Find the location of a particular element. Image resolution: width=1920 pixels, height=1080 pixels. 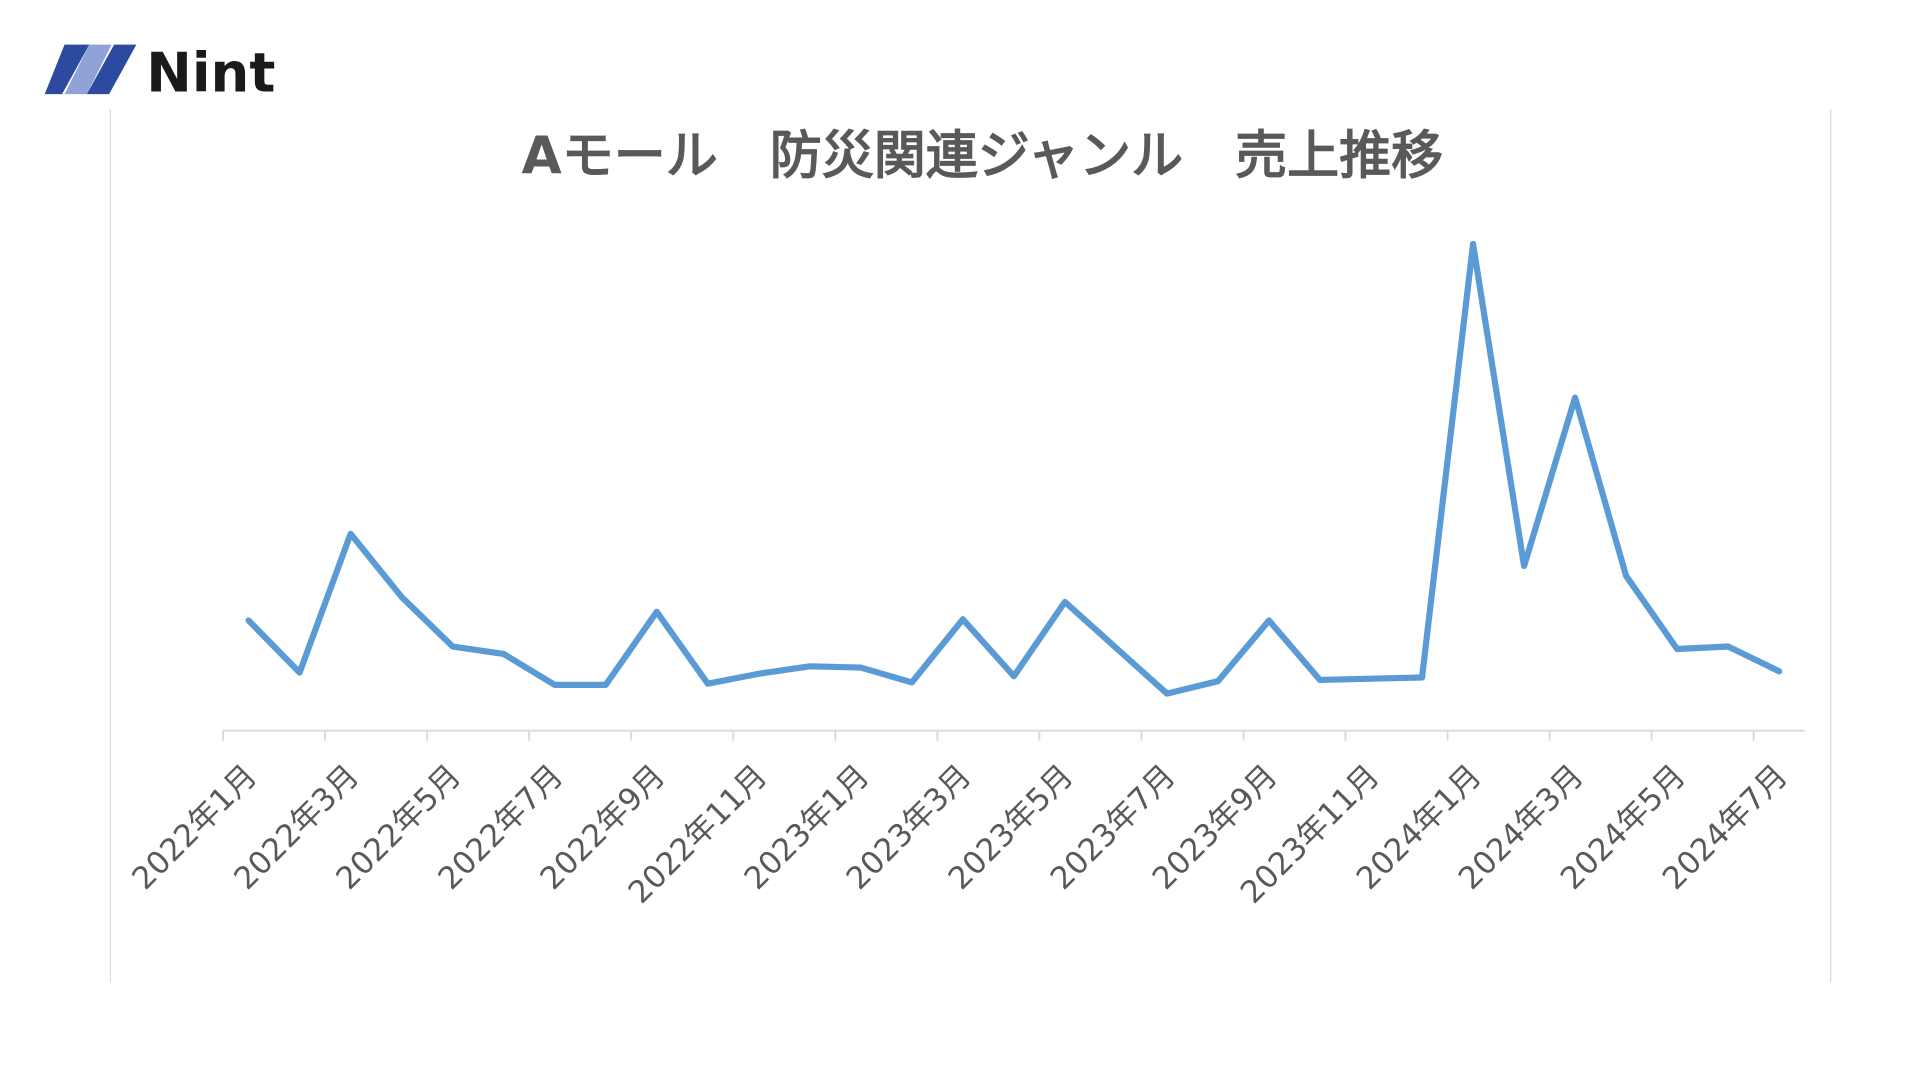

logo-mark is located at coordinates (90, 69).